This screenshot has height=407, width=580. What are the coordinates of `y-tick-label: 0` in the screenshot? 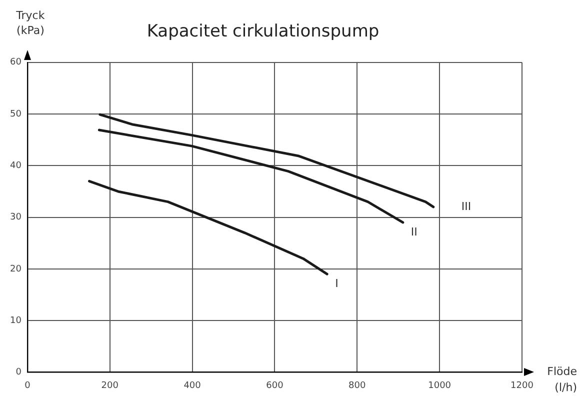 It's located at (19, 373).